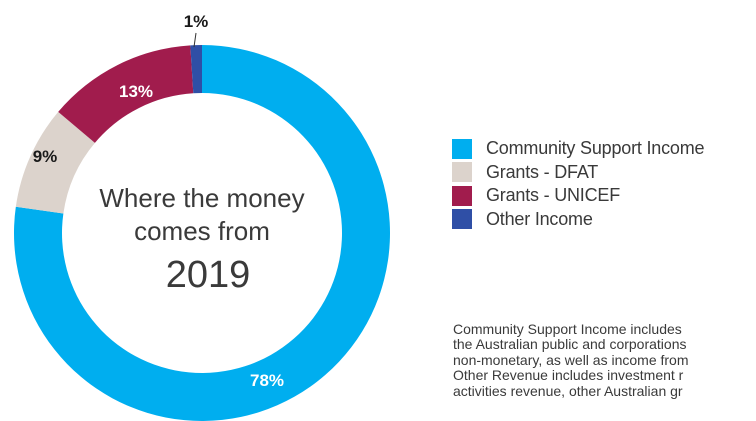 Image resolution: width=756 pixels, height=421 pixels. I want to click on donut-slice-other-income, so click(196, 69).